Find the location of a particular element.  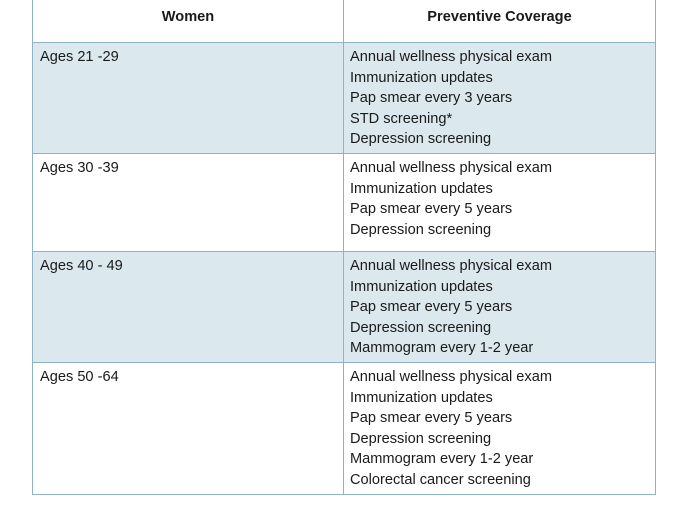

age-group-cell: Ages 30 -39 is located at coordinates (188, 202).